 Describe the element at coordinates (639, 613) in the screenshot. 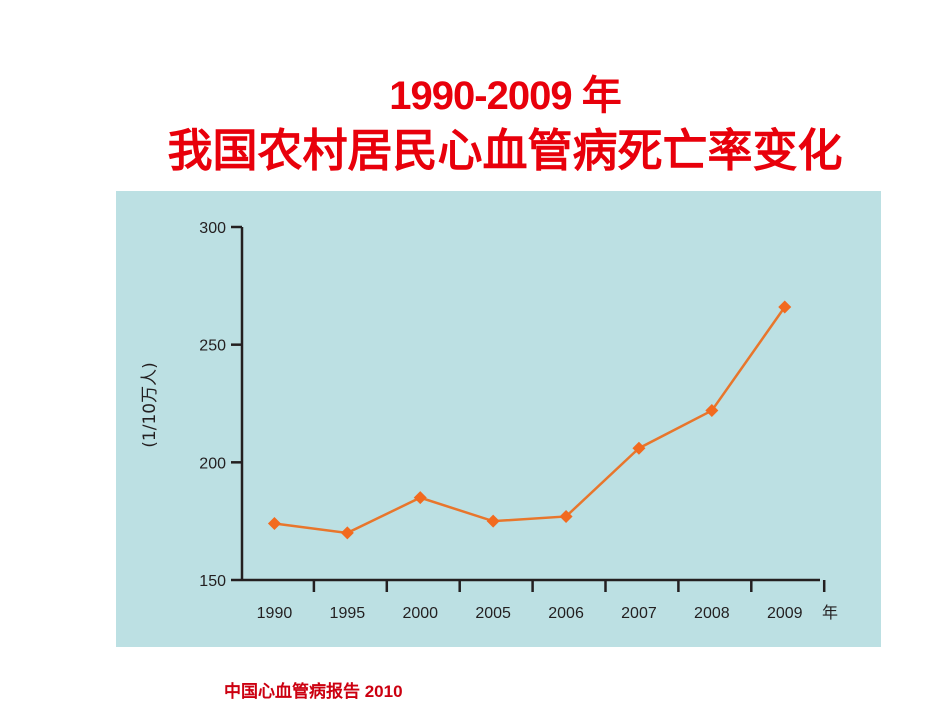

I see `x-tick-label: 2007` at that location.